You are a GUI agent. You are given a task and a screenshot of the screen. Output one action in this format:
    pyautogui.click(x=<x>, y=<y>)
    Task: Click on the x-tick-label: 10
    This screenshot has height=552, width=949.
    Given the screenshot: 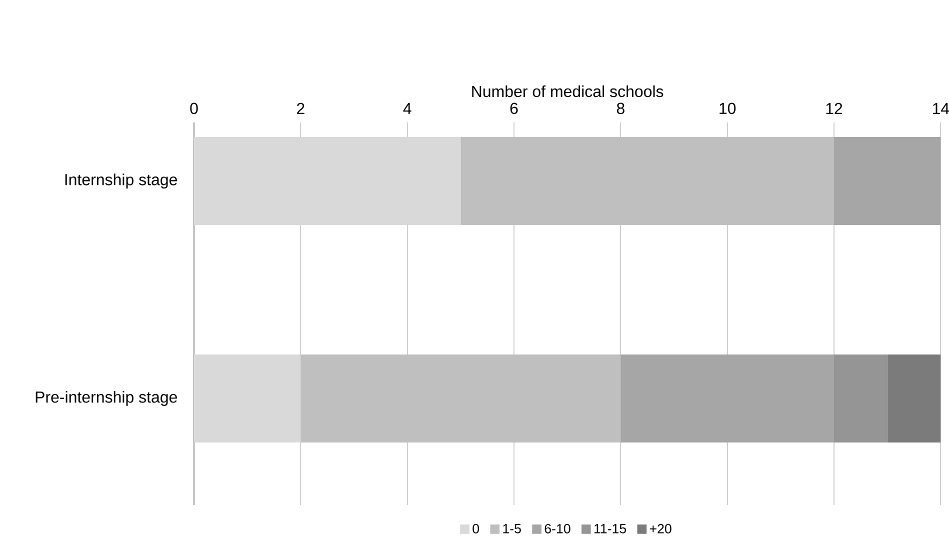 What is the action you would take?
    pyautogui.click(x=728, y=108)
    